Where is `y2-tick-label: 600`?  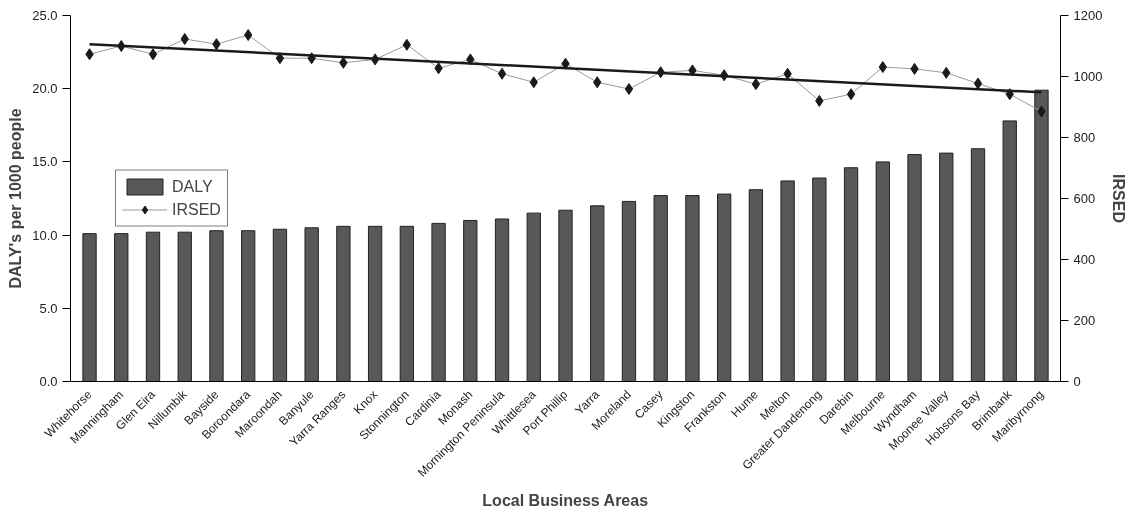 y2-tick-label: 600 is located at coordinates (1084, 198).